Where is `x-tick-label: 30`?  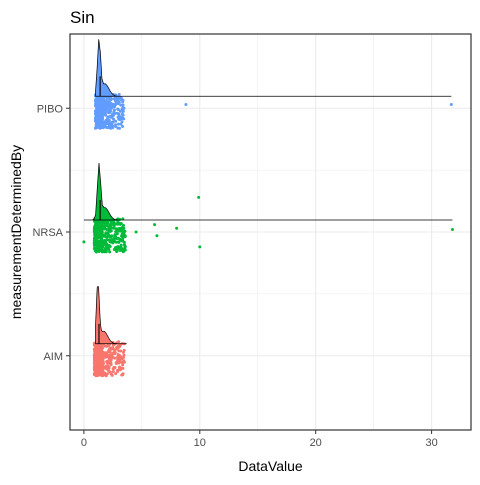
x-tick-label: 30 is located at coordinates (431, 443).